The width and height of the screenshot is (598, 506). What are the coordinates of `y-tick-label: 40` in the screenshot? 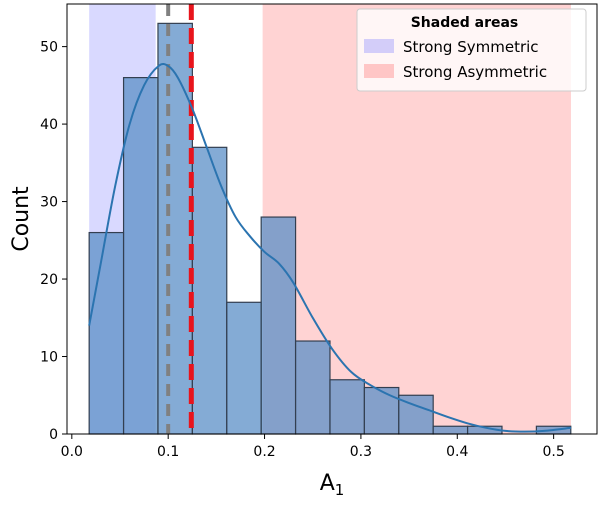 It's located at (49, 125).